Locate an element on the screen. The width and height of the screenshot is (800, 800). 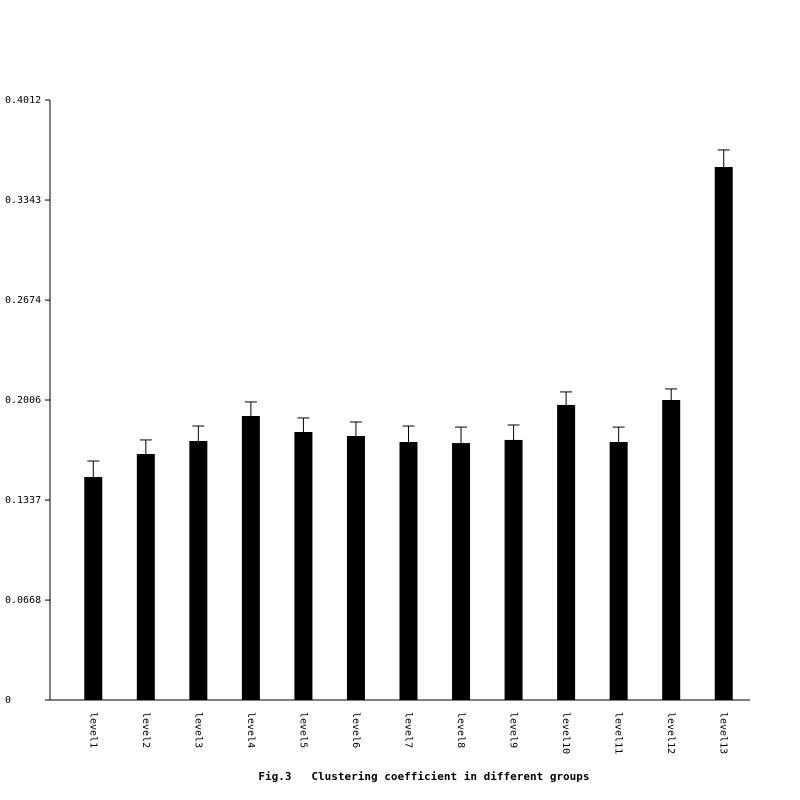
y-tick-label: 0.2674 is located at coordinates (23, 300).